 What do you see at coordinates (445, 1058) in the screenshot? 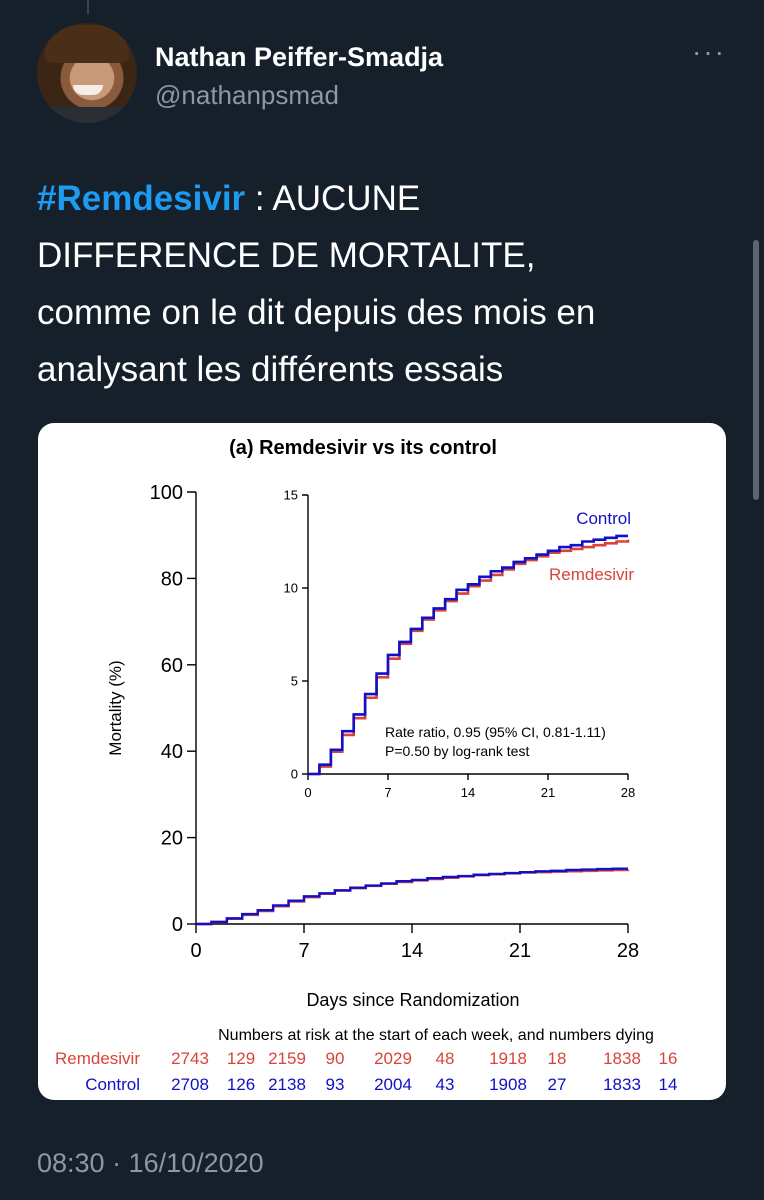
I see `risk-cell-remdesivir: 48` at bounding box center [445, 1058].